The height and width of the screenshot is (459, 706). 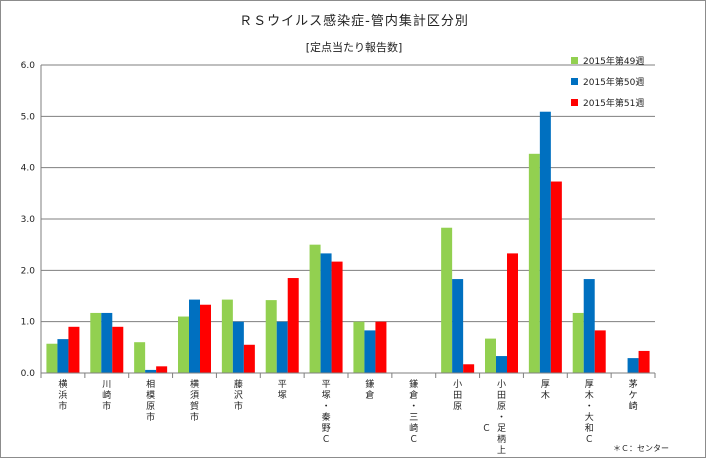 What do you see at coordinates (457, 395) in the screenshot?
I see `category-label: 小田原` at bounding box center [457, 395].